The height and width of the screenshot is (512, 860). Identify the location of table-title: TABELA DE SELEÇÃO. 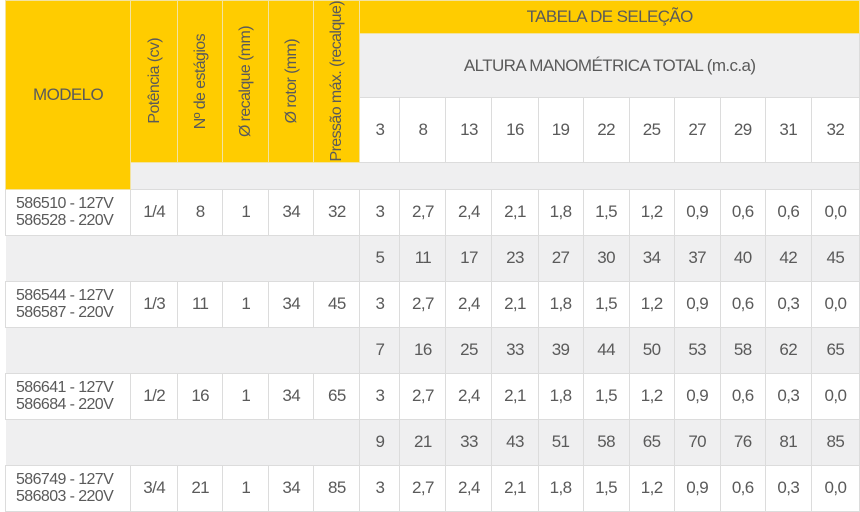
(609, 17).